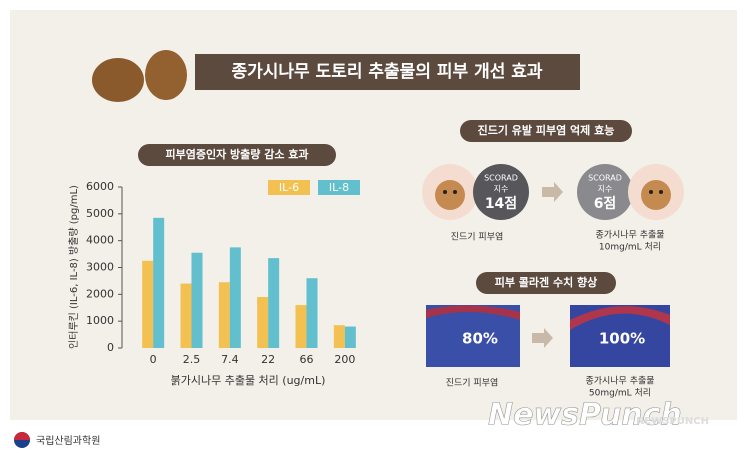 This screenshot has height=463, width=747. Describe the element at coordinates (100, 267) in the screenshot. I see `y-tick-label: 3000` at that location.